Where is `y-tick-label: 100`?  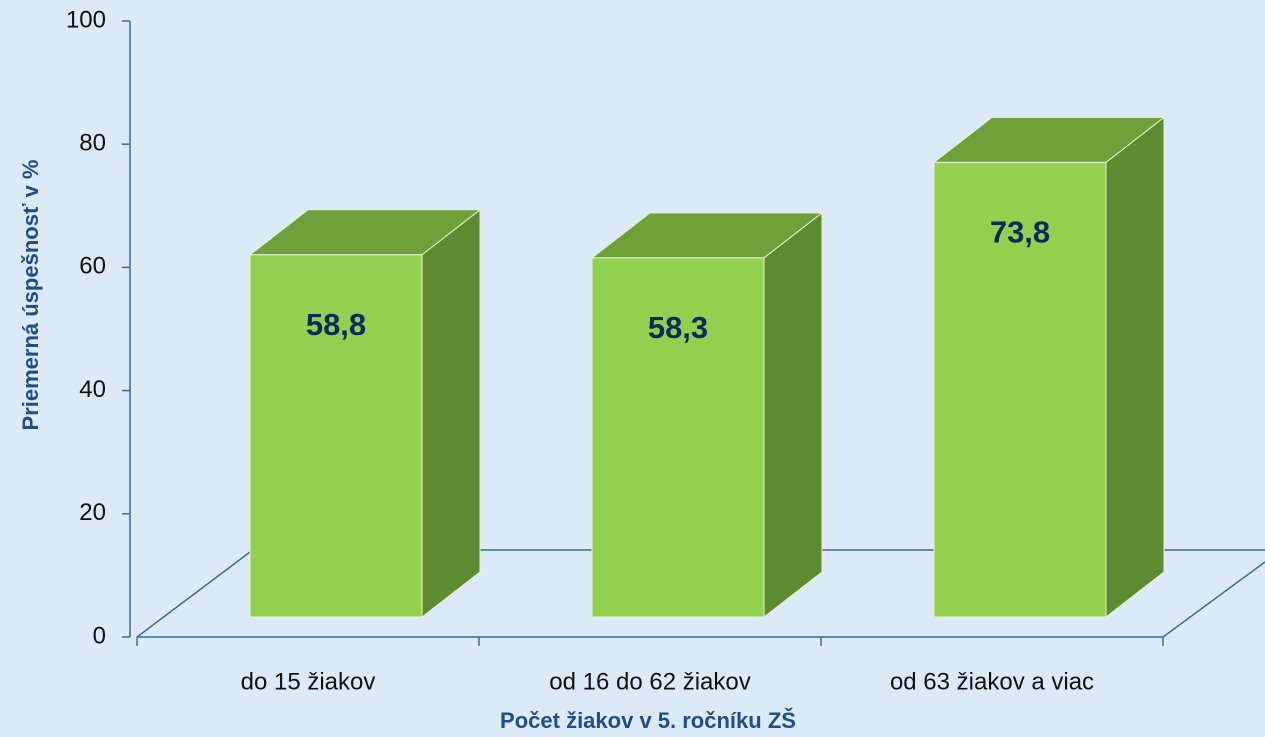
y-tick-label: 100 is located at coordinates (86, 19).